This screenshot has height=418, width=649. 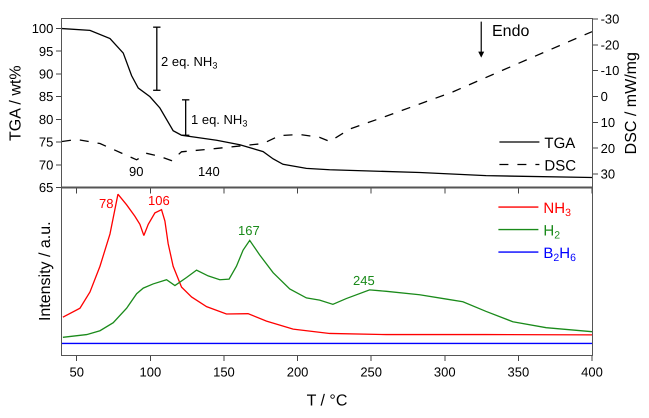 What do you see at coordinates (46, 74) in the screenshot?
I see `y-tick-label: 90` at bounding box center [46, 74].